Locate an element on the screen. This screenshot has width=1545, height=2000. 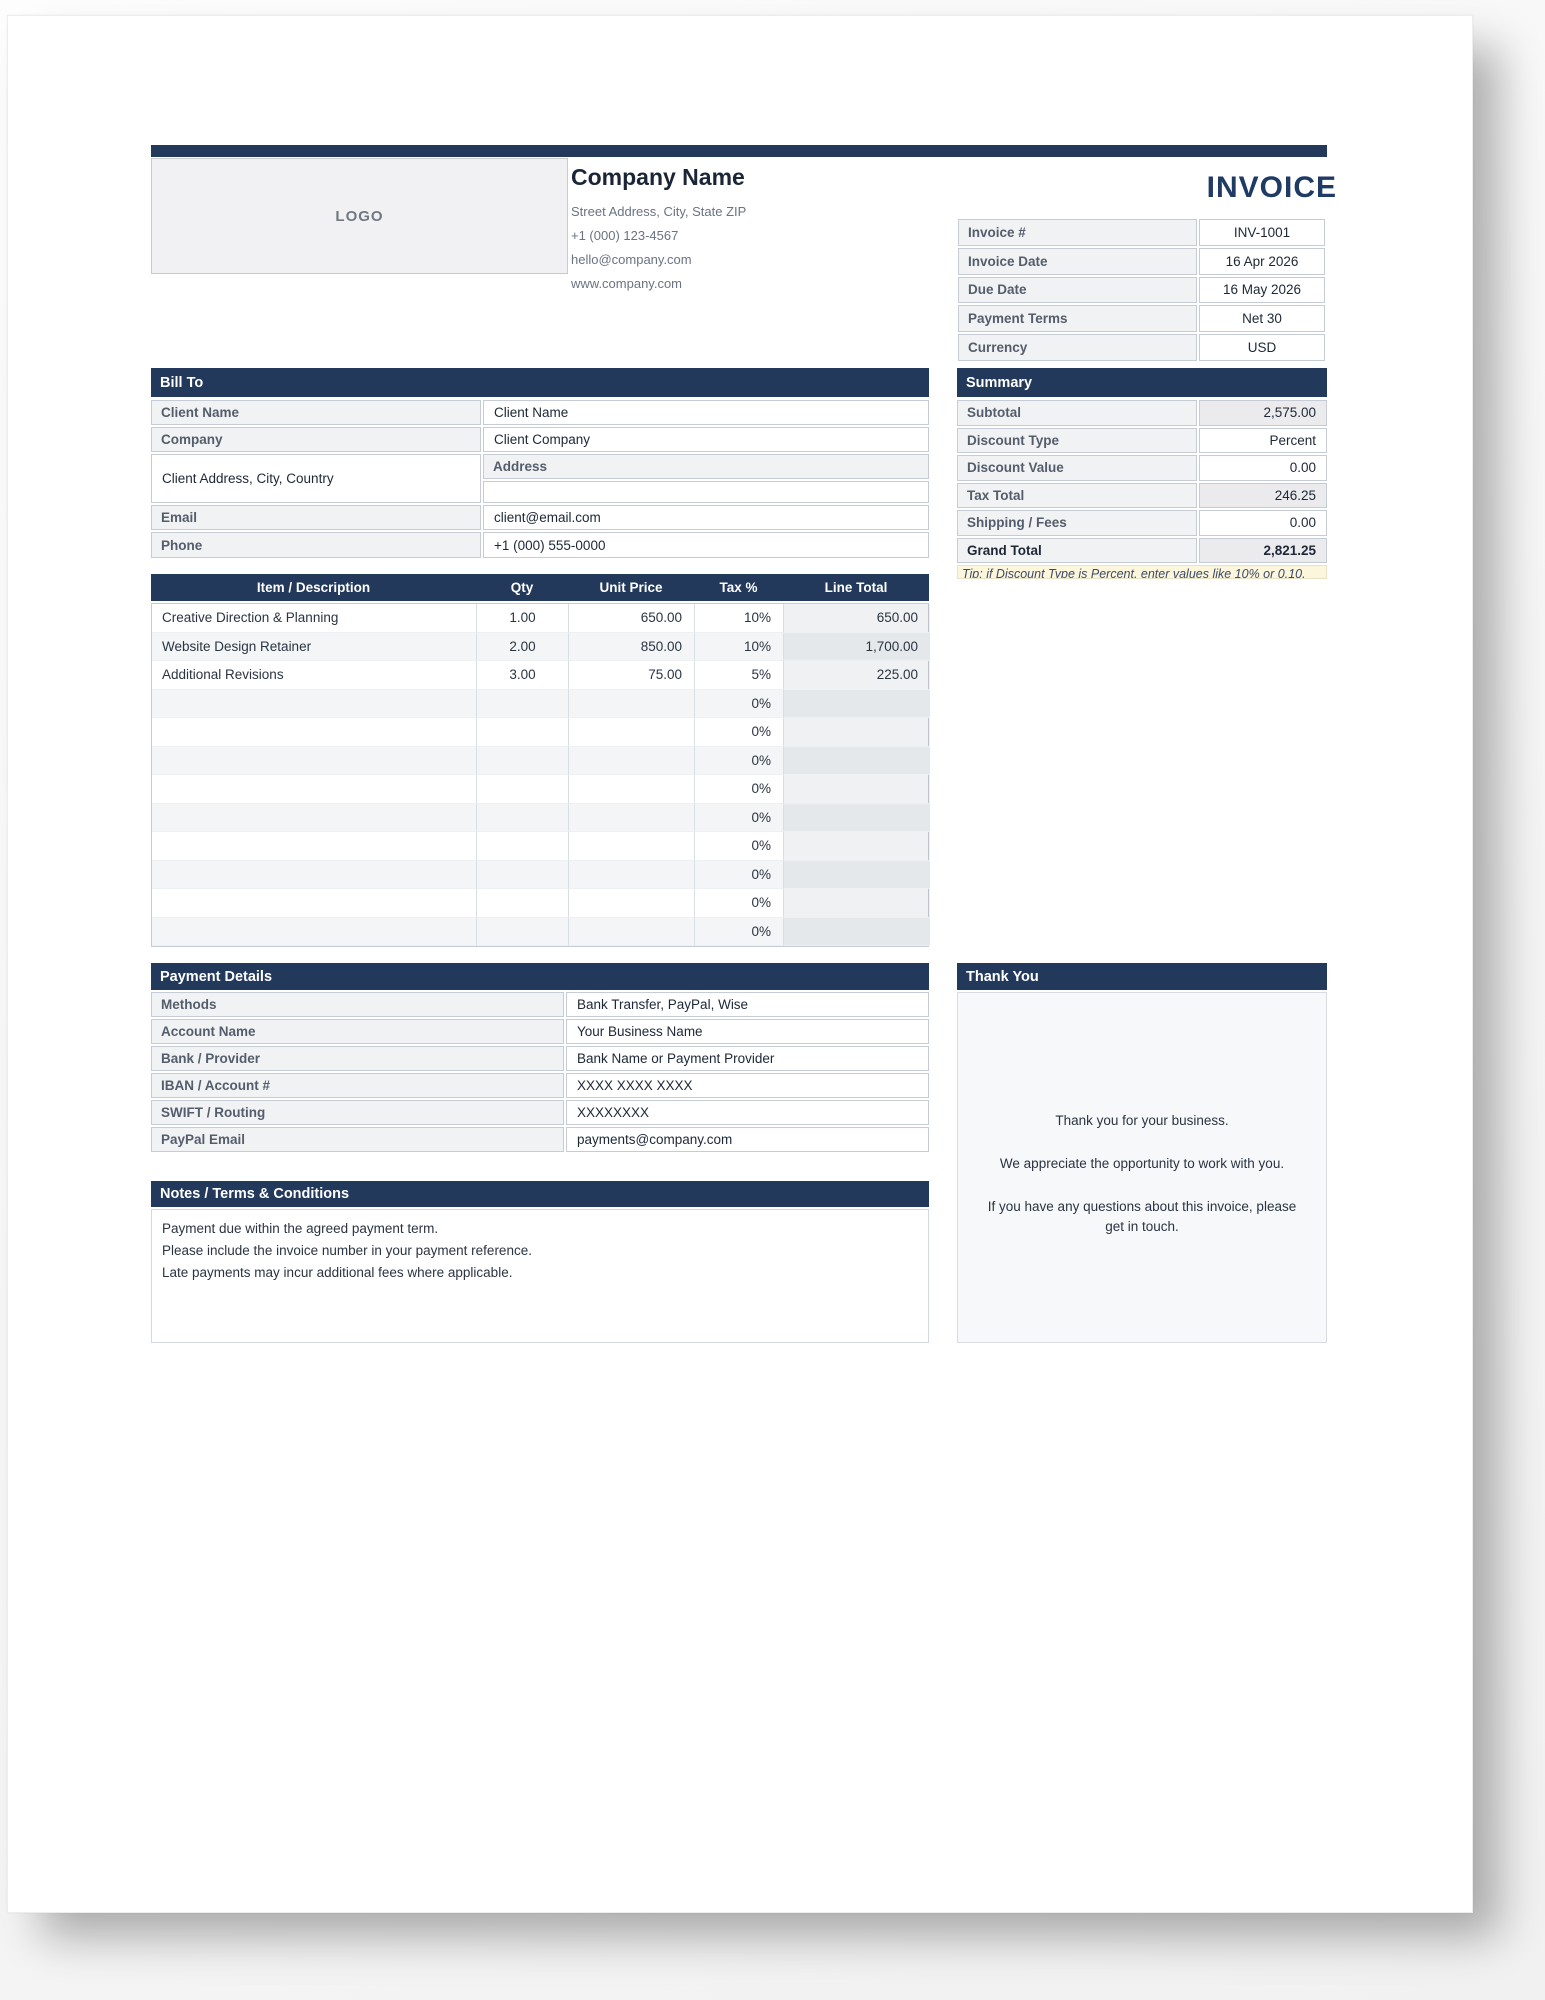
payment-value: Your Business Name is located at coordinates (747, 1031).